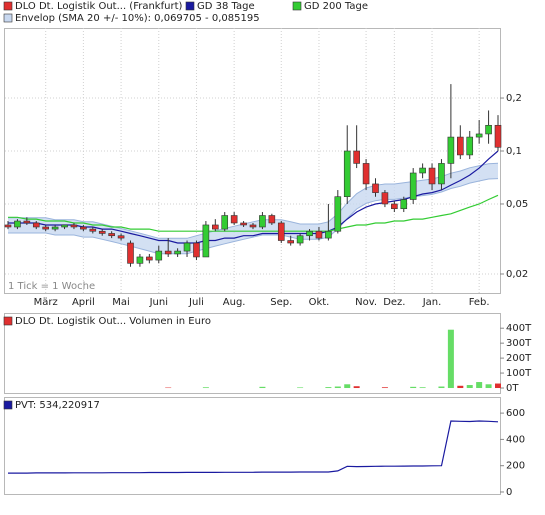 The image size is (545, 515). I want to click on legend-label: PVT: 534,220917, so click(57, 405).